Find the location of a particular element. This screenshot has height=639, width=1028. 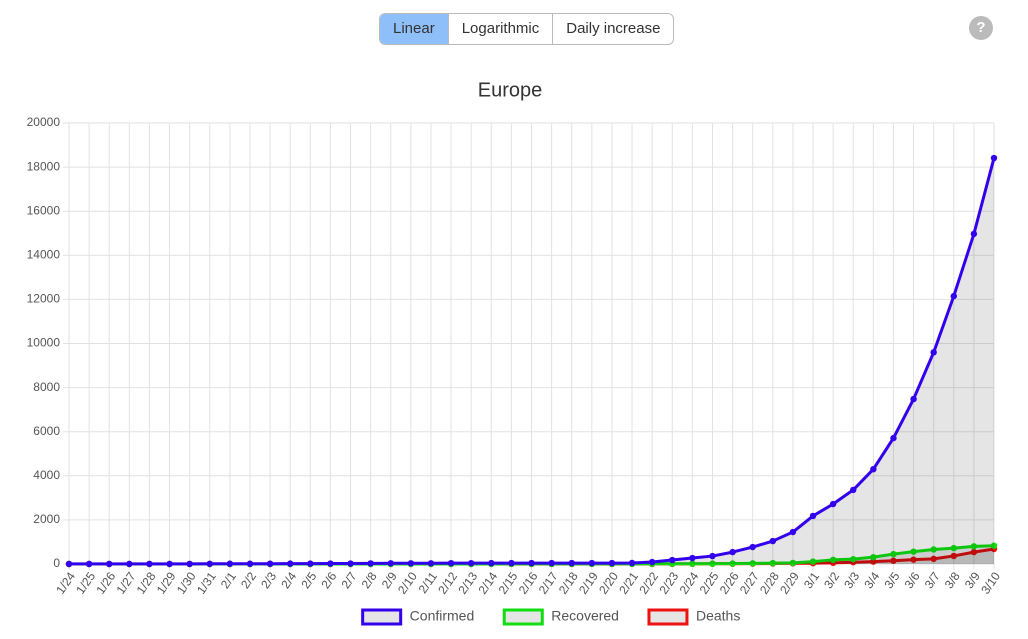

x-tick-label: 2/10 is located at coordinates (407, 582).